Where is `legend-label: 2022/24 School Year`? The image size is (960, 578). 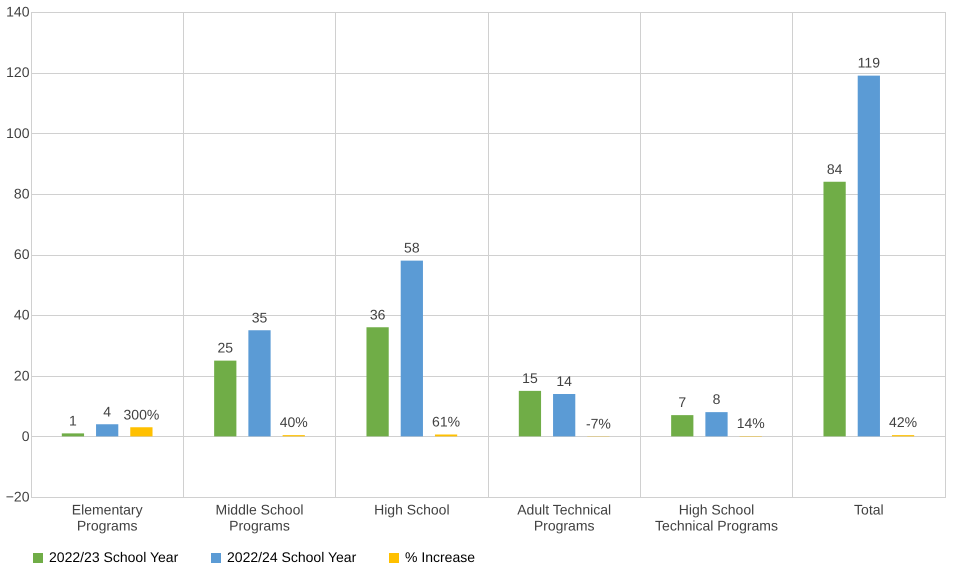 legend-label: 2022/24 School Year is located at coordinates (292, 557).